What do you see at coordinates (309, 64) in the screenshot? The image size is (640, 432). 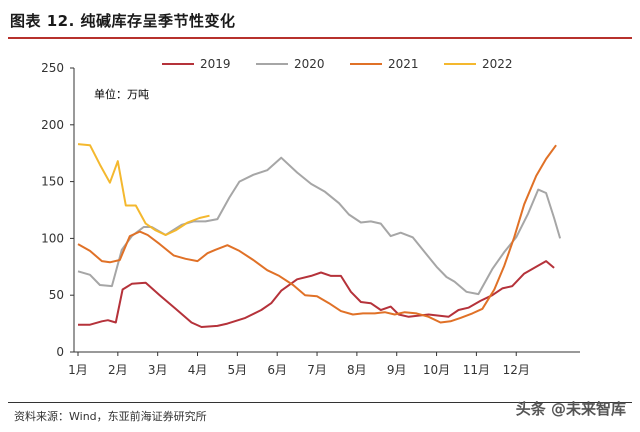 I see `legend-label-2020: 2020` at bounding box center [309, 64].